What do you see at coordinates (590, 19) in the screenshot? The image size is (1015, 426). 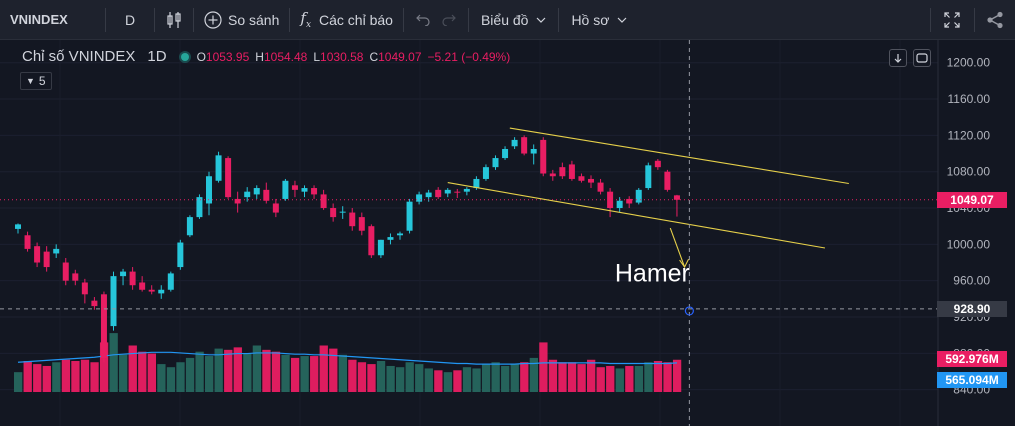 I see `profile-menu-label: Hồ sơ` at bounding box center [590, 19].